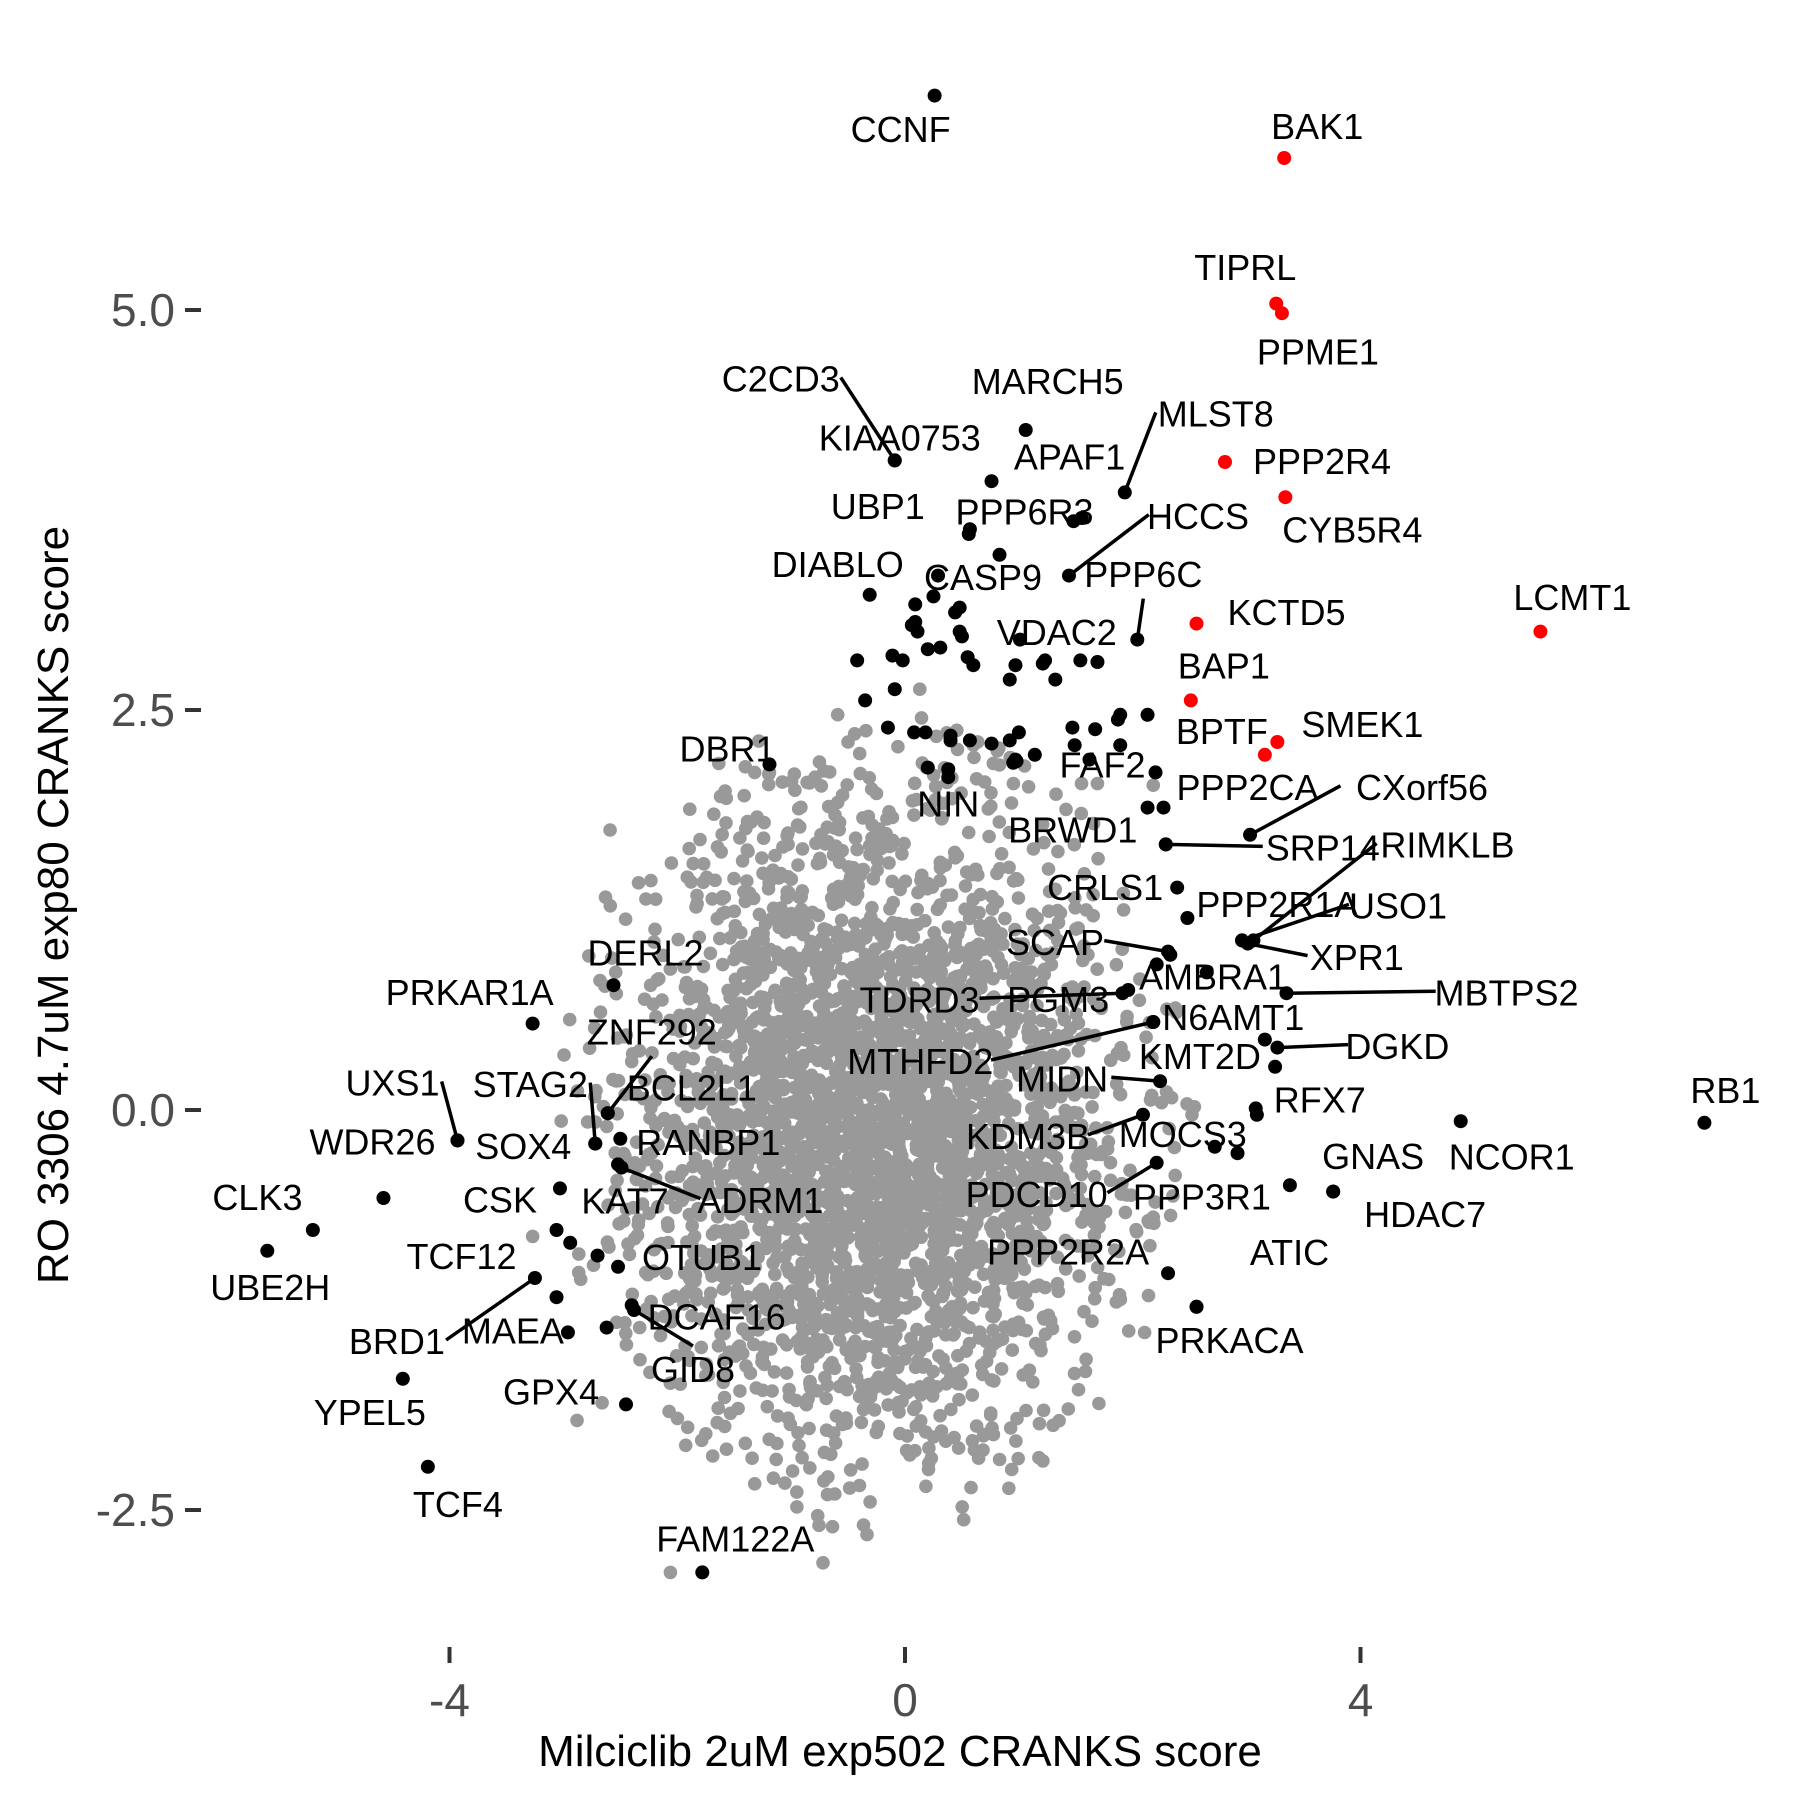 Image resolution: width=1800 pixels, height=1805 pixels. What do you see at coordinates (372, 1142) in the screenshot?
I see `gene-label: WDR26` at bounding box center [372, 1142].